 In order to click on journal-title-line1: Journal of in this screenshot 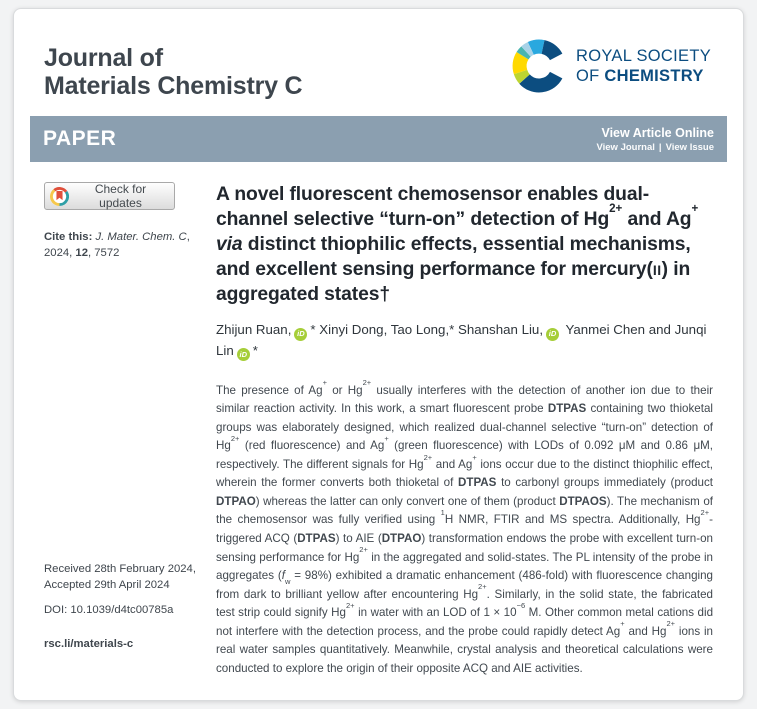, I will do `click(103, 58)`.